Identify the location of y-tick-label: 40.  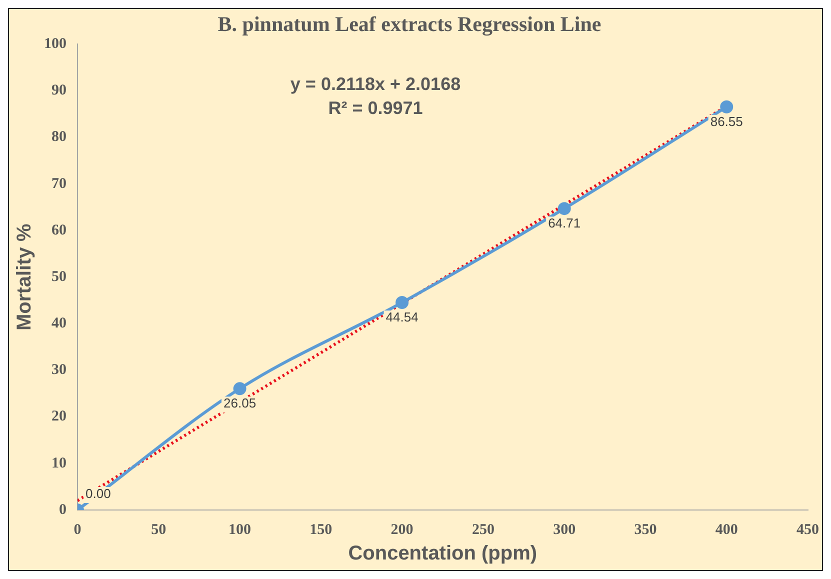
(59, 324).